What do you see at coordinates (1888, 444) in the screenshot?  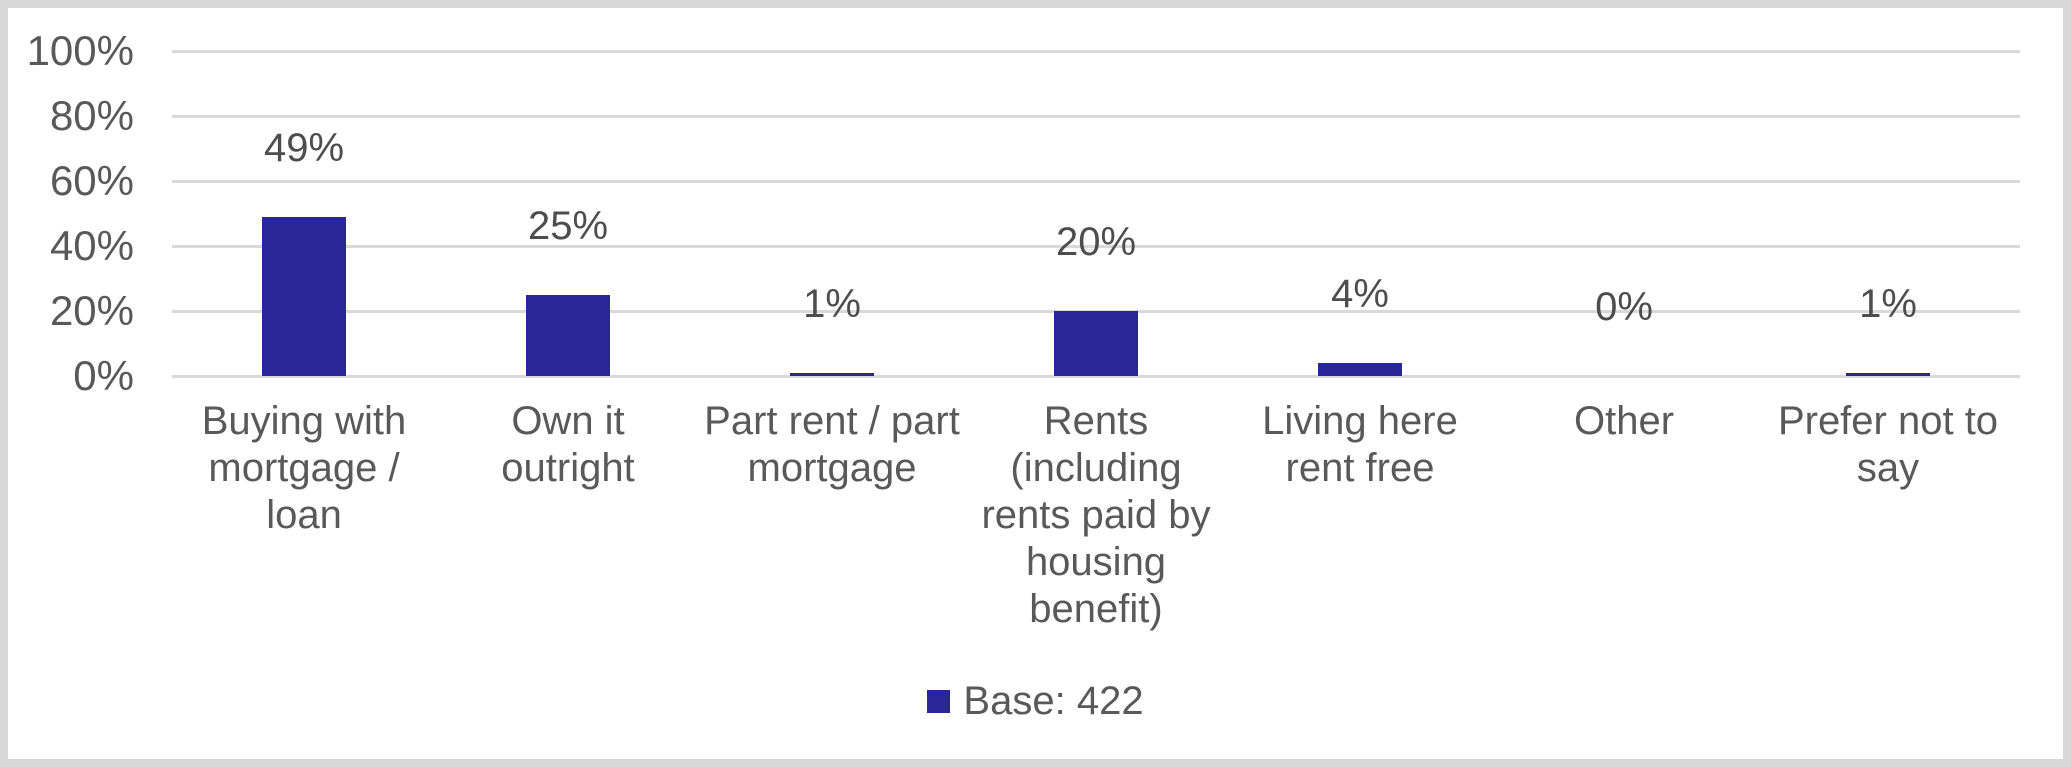 I see `category-label: Prefer not to say` at bounding box center [1888, 444].